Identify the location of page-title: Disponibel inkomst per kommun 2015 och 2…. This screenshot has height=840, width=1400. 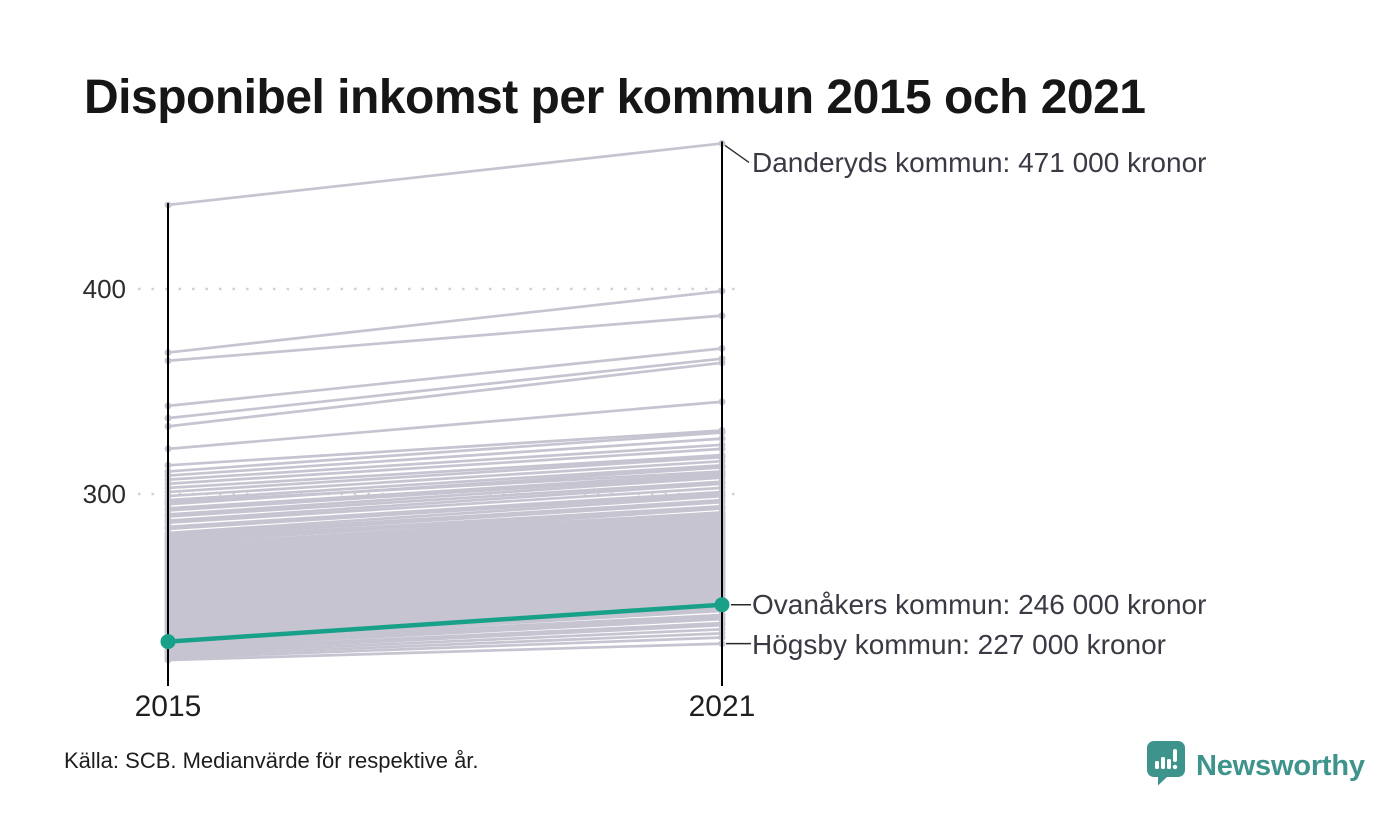
(615, 97).